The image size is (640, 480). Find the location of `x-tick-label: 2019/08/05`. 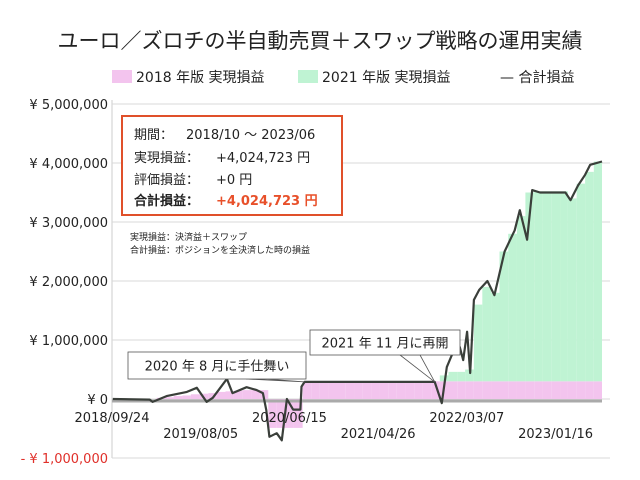

x-tick-label: 2019/08/05 is located at coordinates (200, 434).